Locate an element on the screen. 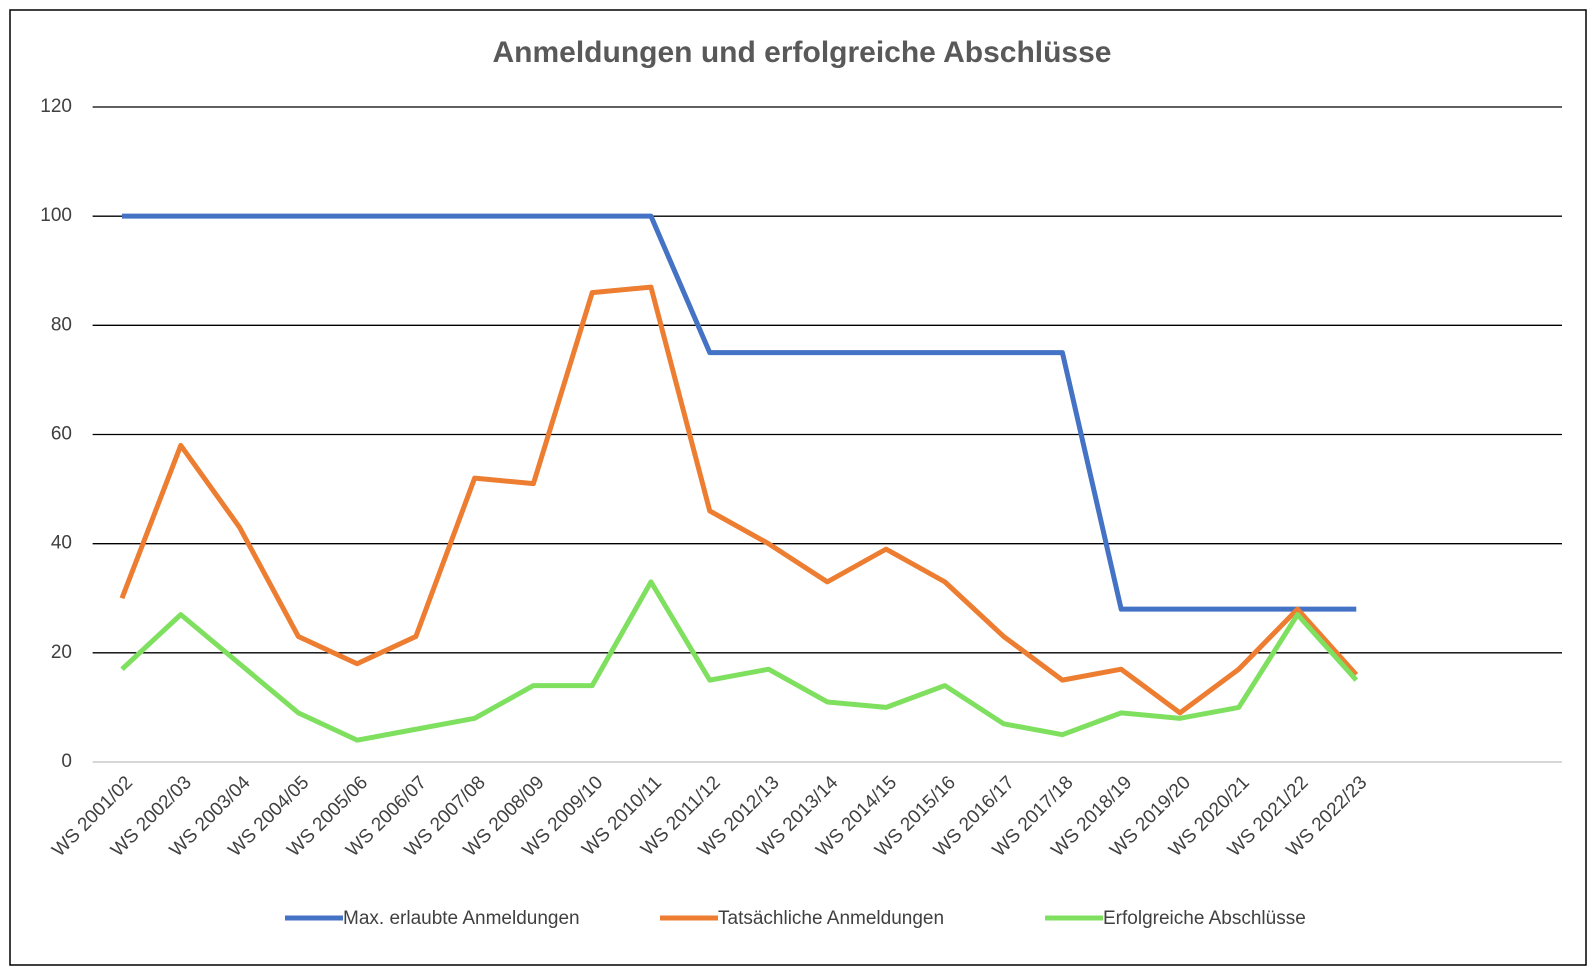  y-tick-label: 40 is located at coordinates (61, 543).